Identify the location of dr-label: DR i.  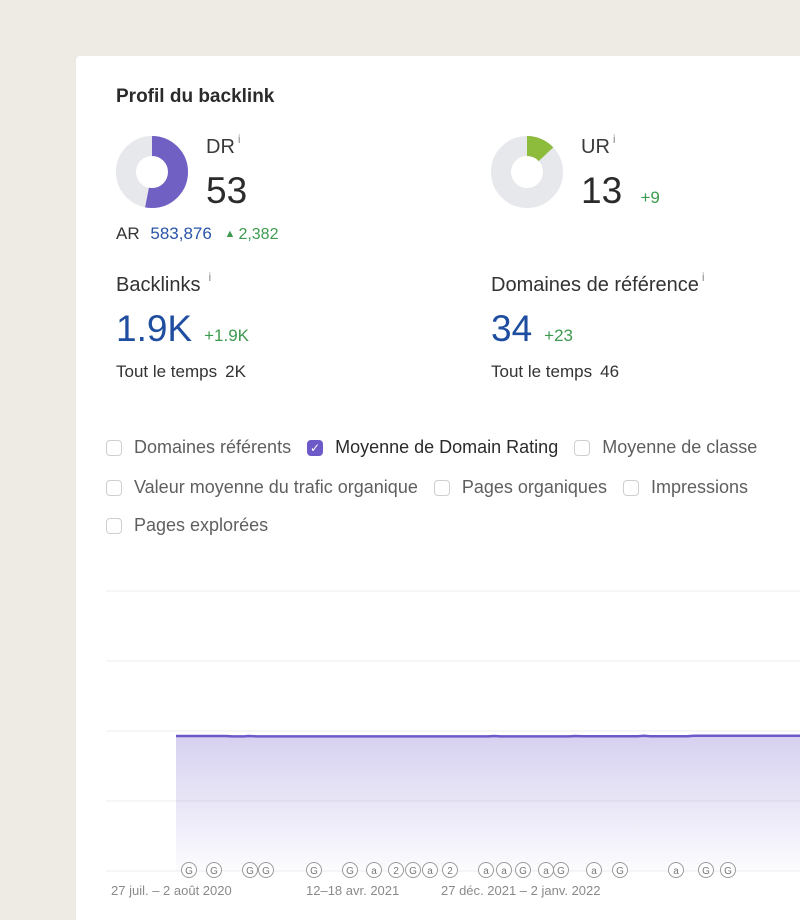
(223, 145).